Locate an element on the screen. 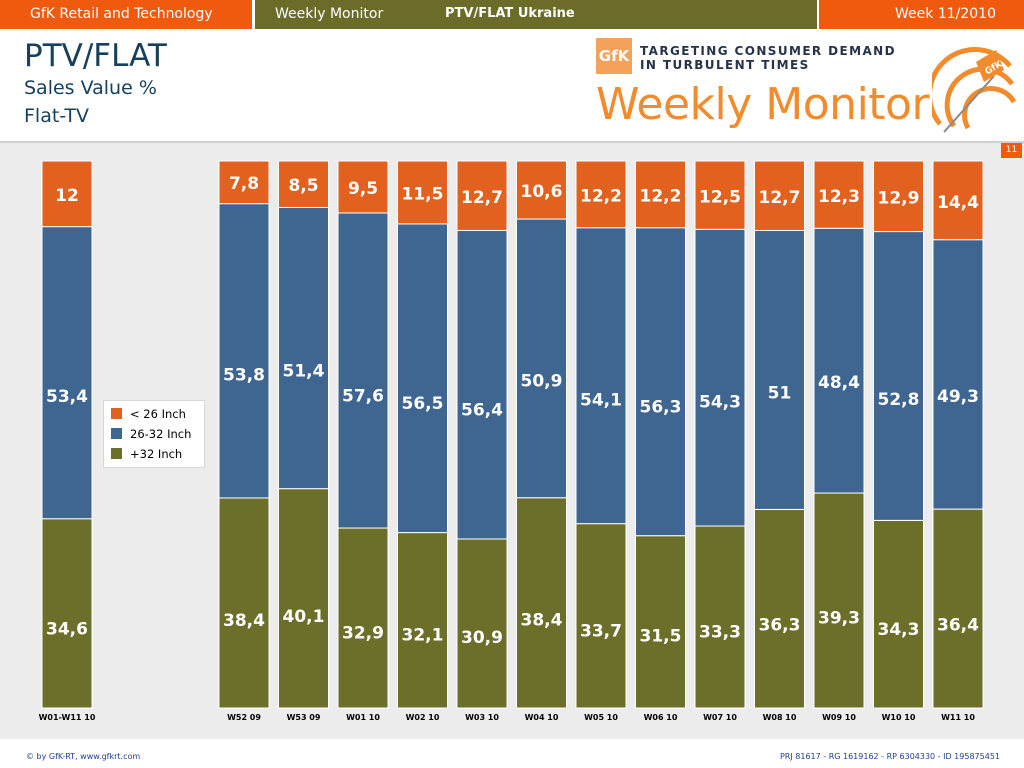 The width and height of the screenshot is (1024, 768). x-tick-label-w09-10: W09 10 is located at coordinates (839, 717).